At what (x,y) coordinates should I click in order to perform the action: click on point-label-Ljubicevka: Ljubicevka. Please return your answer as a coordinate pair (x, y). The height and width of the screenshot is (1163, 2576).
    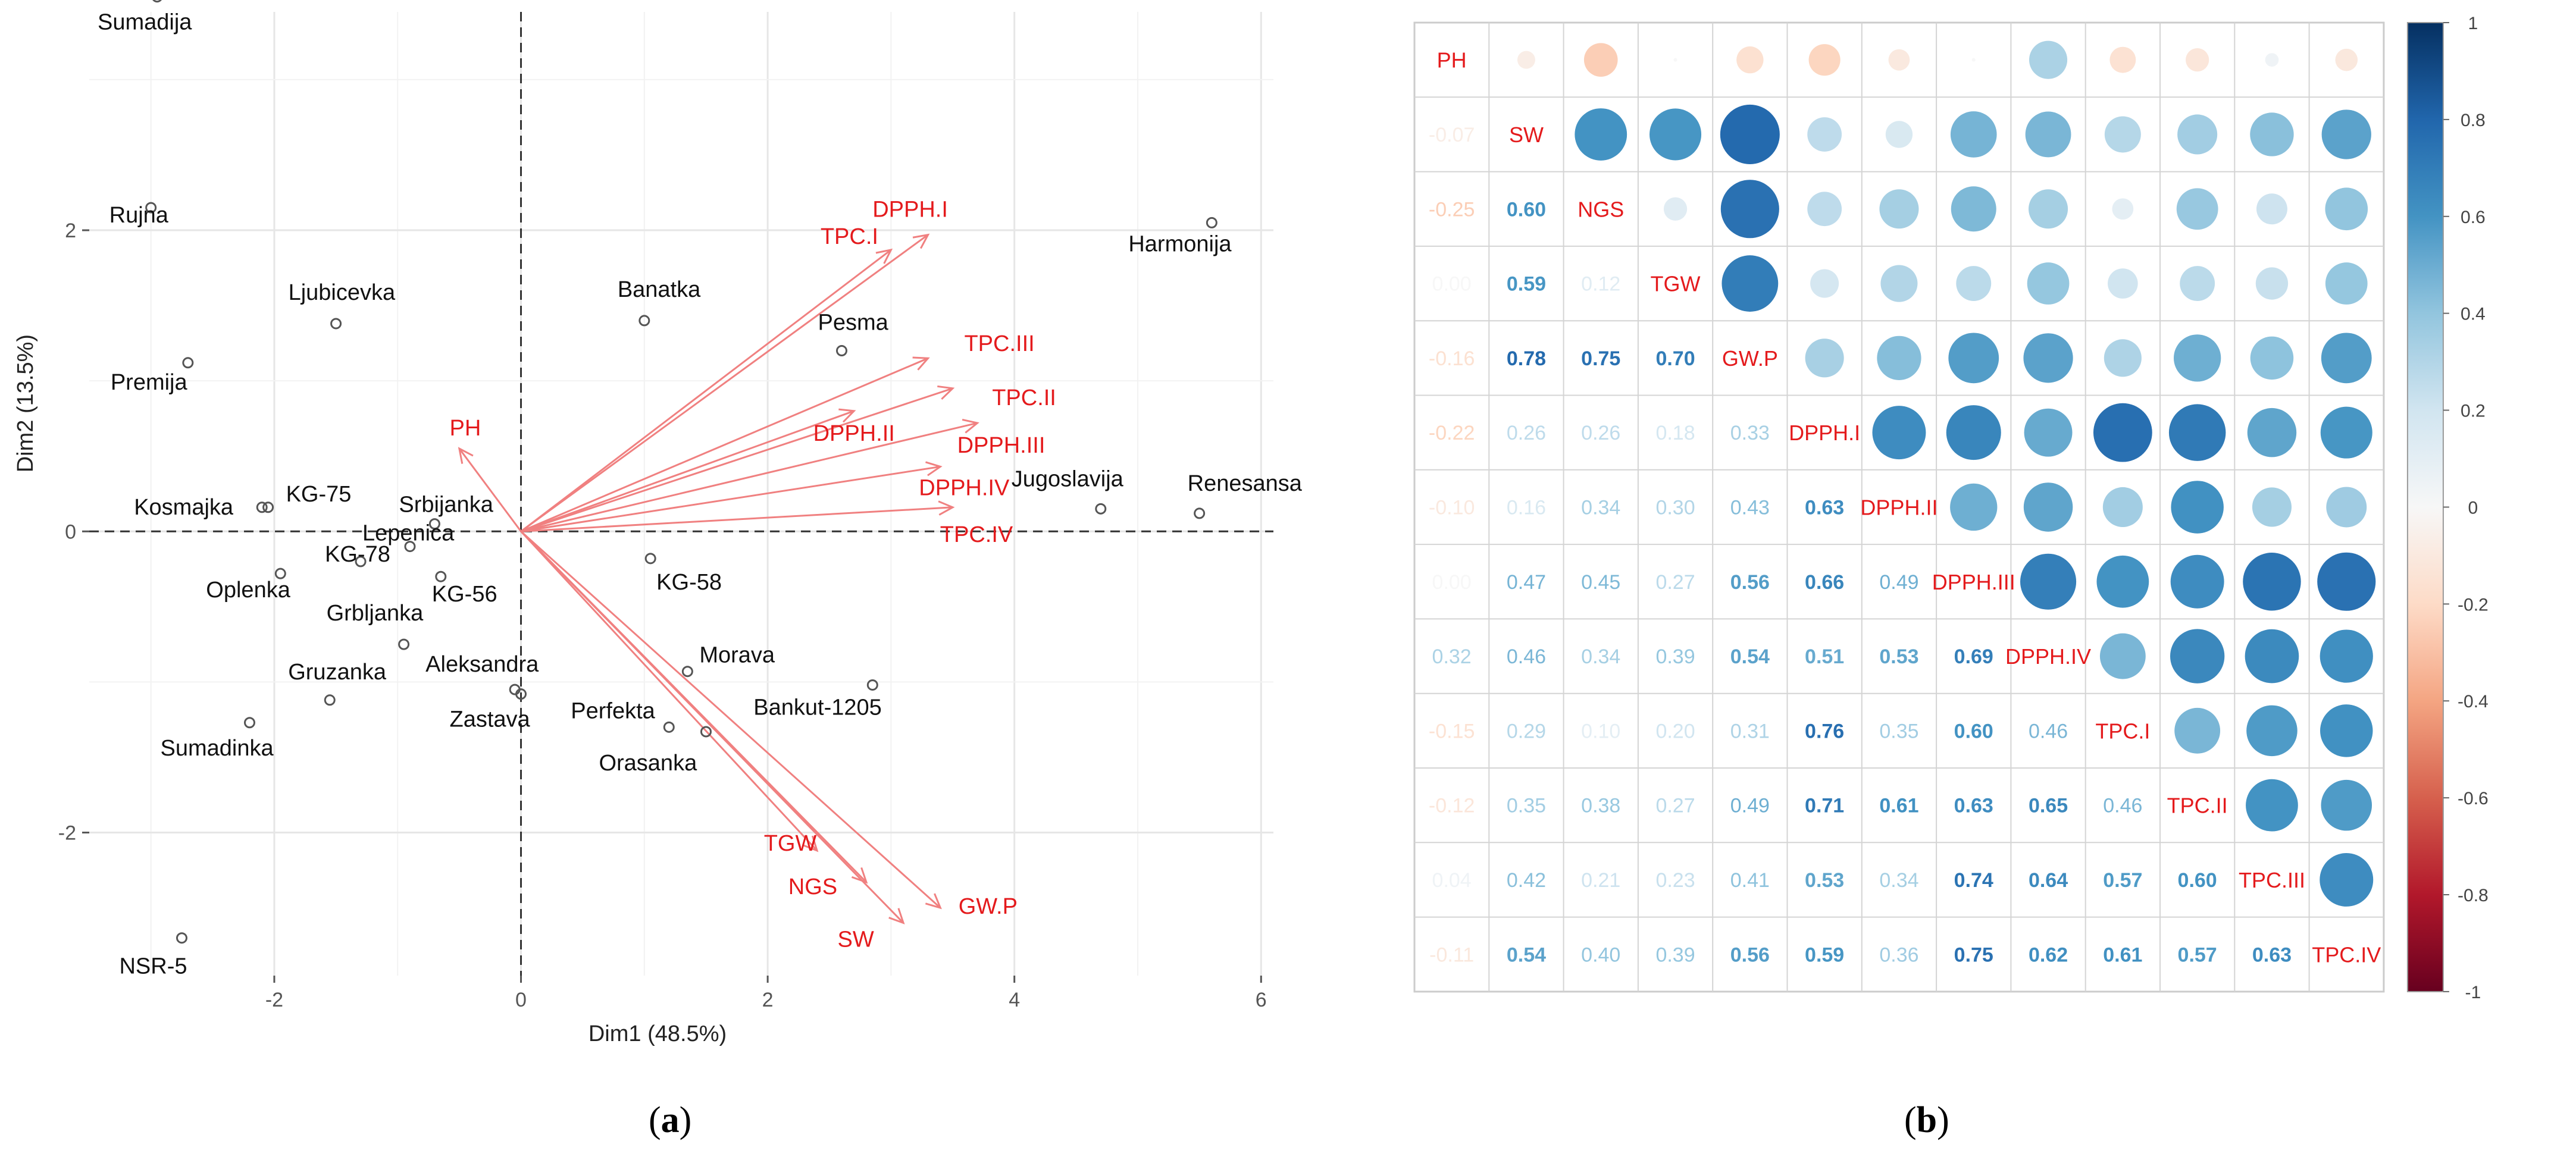
    Looking at the image, I should click on (342, 292).